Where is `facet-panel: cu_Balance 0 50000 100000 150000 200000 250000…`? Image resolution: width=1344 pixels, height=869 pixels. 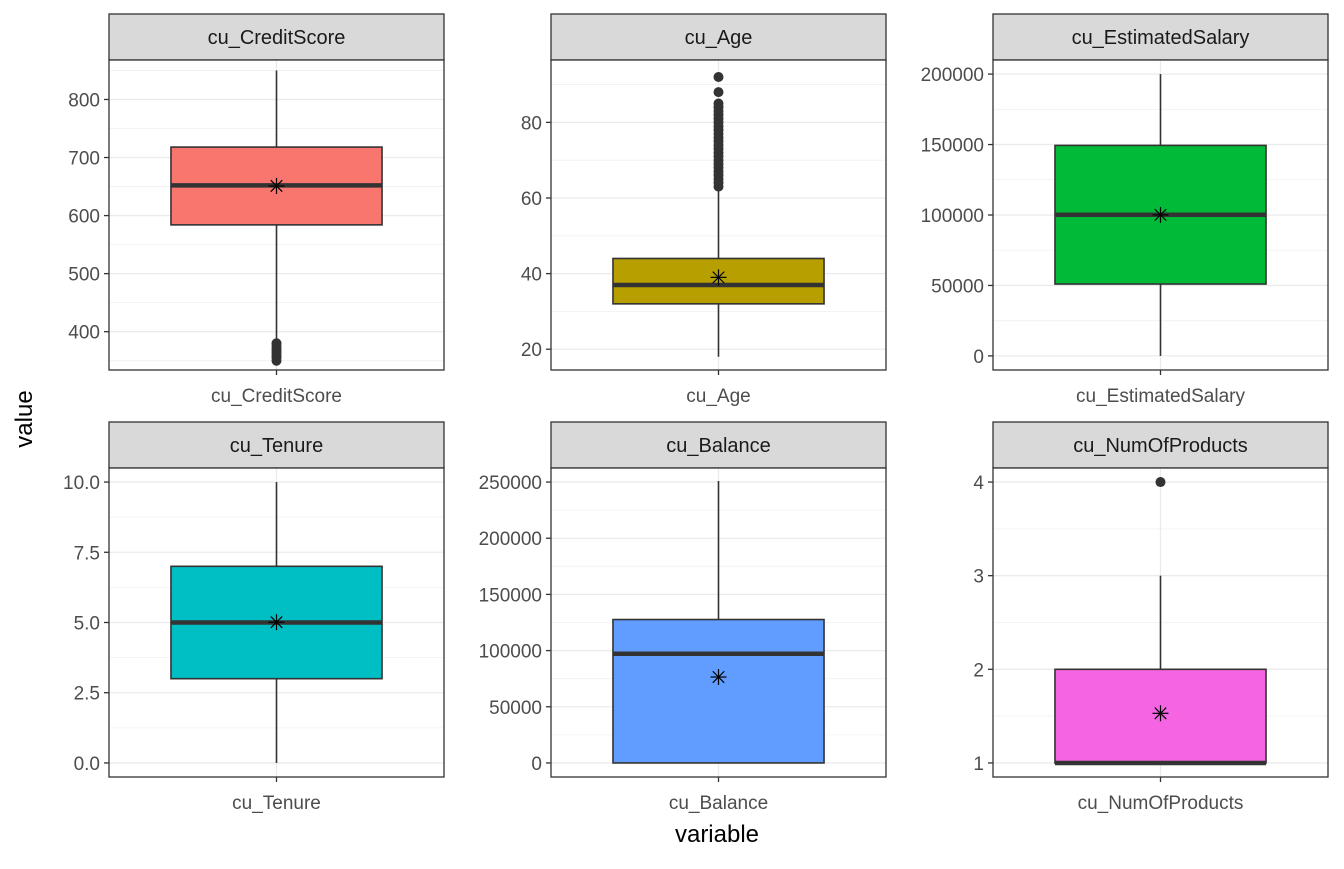 facet-panel: cu_Balance 0 50000 100000 150000 200000 250000… is located at coordinates (683, 617).